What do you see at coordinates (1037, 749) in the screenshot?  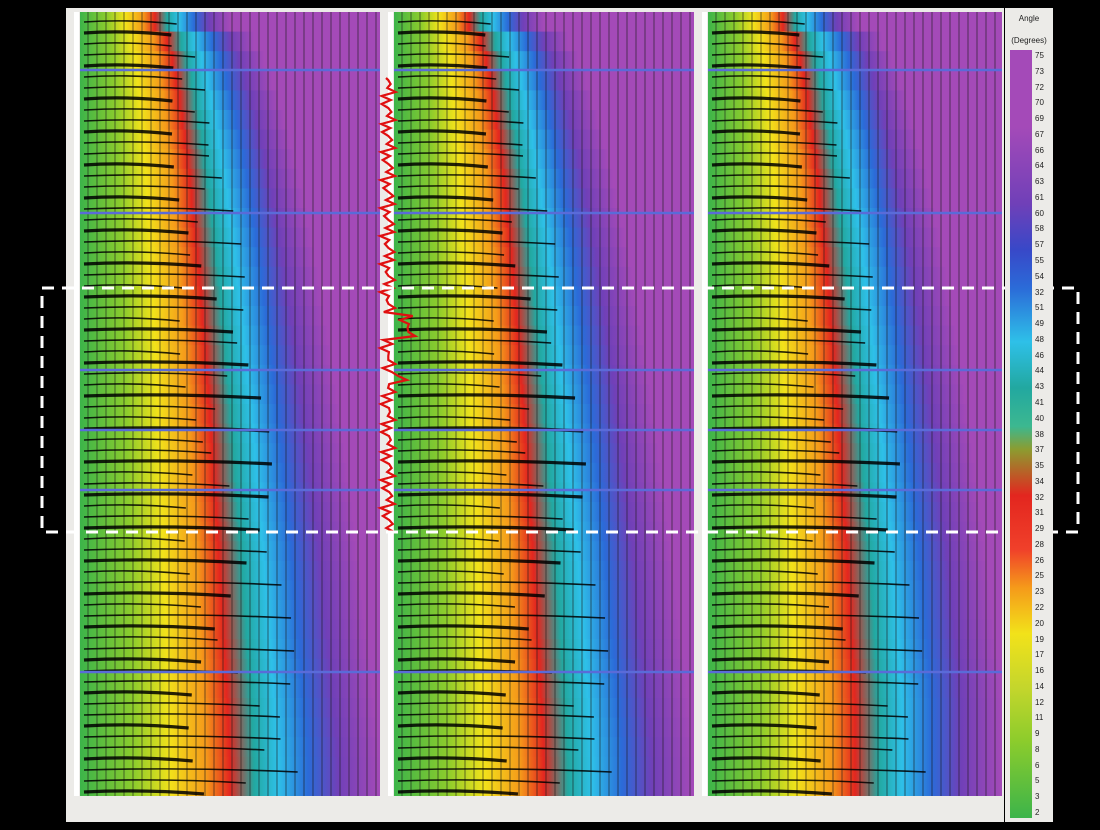 I see `legend-tick-label: 8` at bounding box center [1037, 749].